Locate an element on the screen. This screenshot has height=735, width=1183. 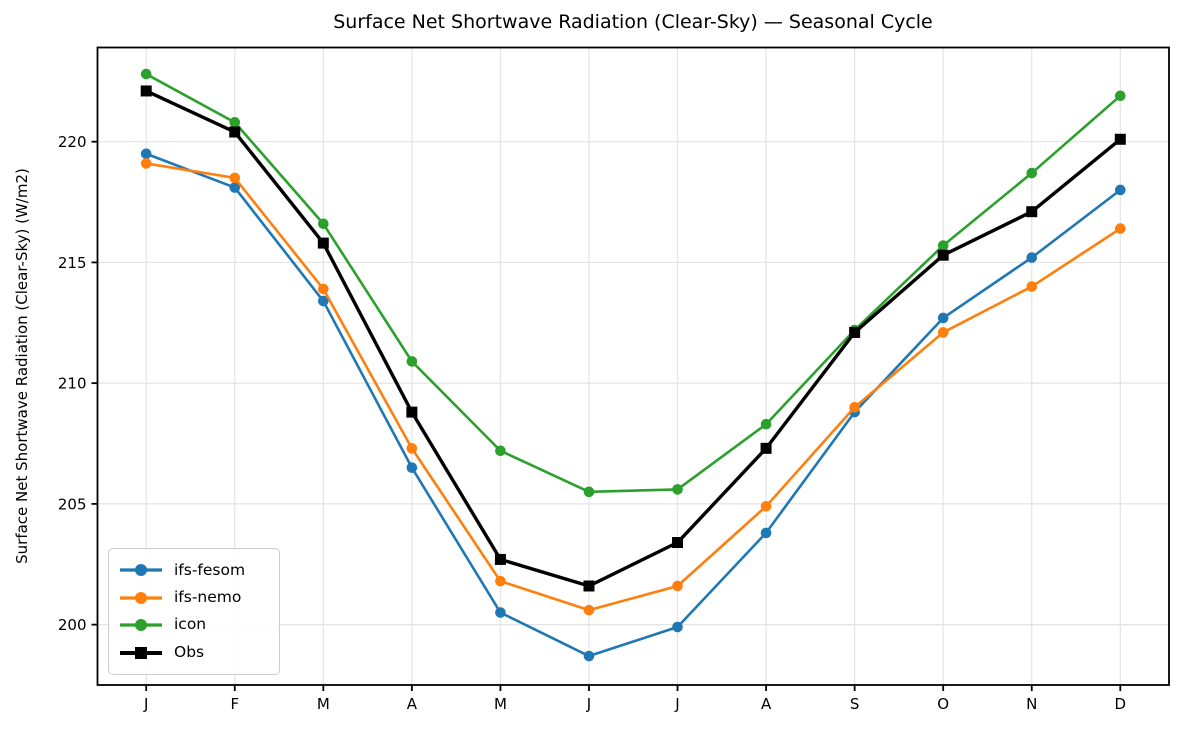
square-marker-icon is located at coordinates (141, 652).